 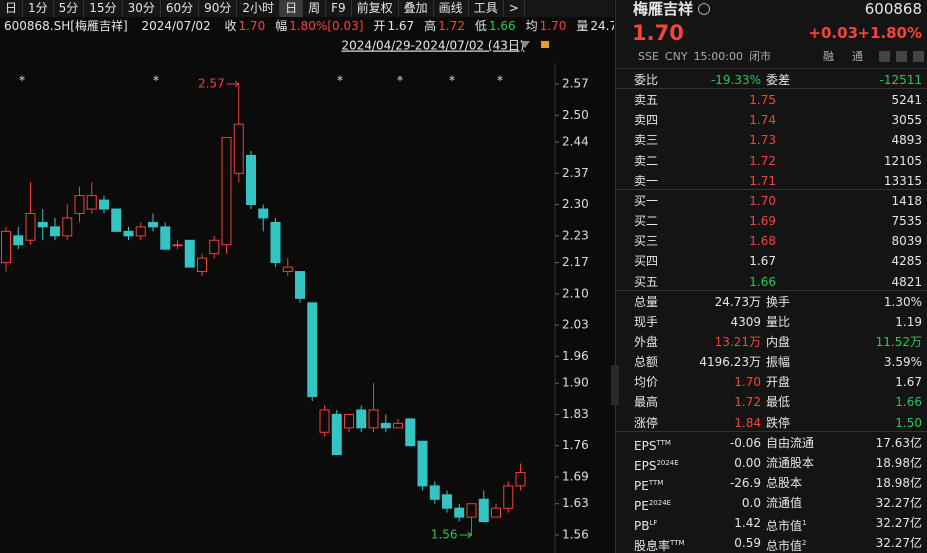 What do you see at coordinates (646, 281) in the screenshot?
I see `cell-text: 买五` at bounding box center [646, 281].